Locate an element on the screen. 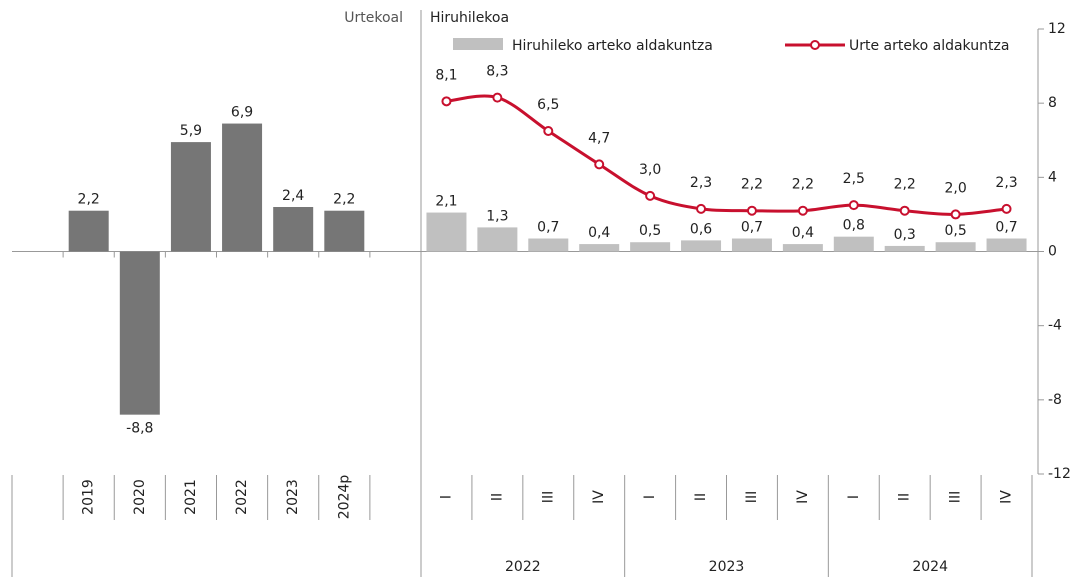 Image resolution: width=1077 pixels, height=577 pixels. data-label: 6,9 is located at coordinates (242, 113).